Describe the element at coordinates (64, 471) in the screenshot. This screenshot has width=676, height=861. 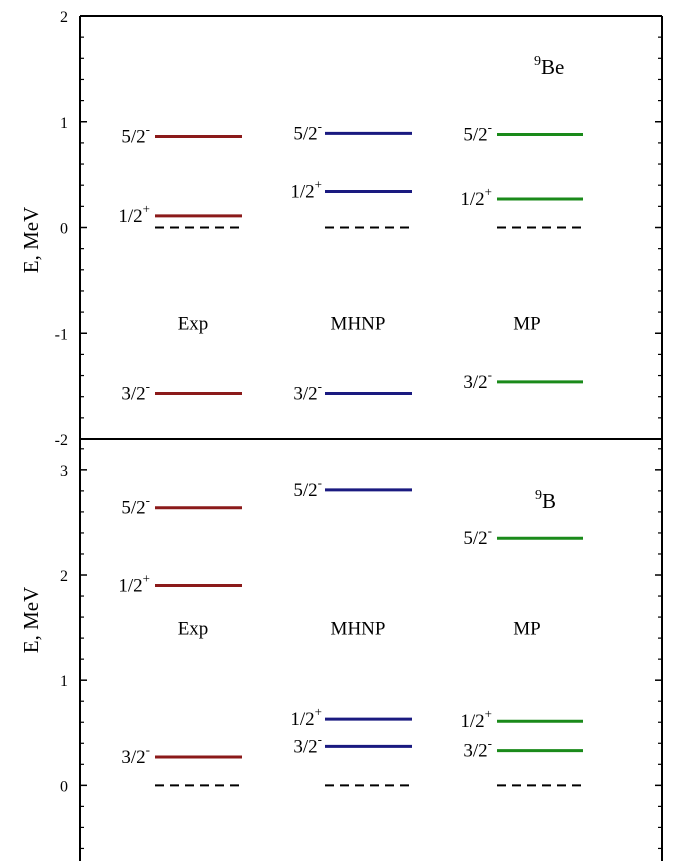
I see `y-tick-label: 3` at that location.